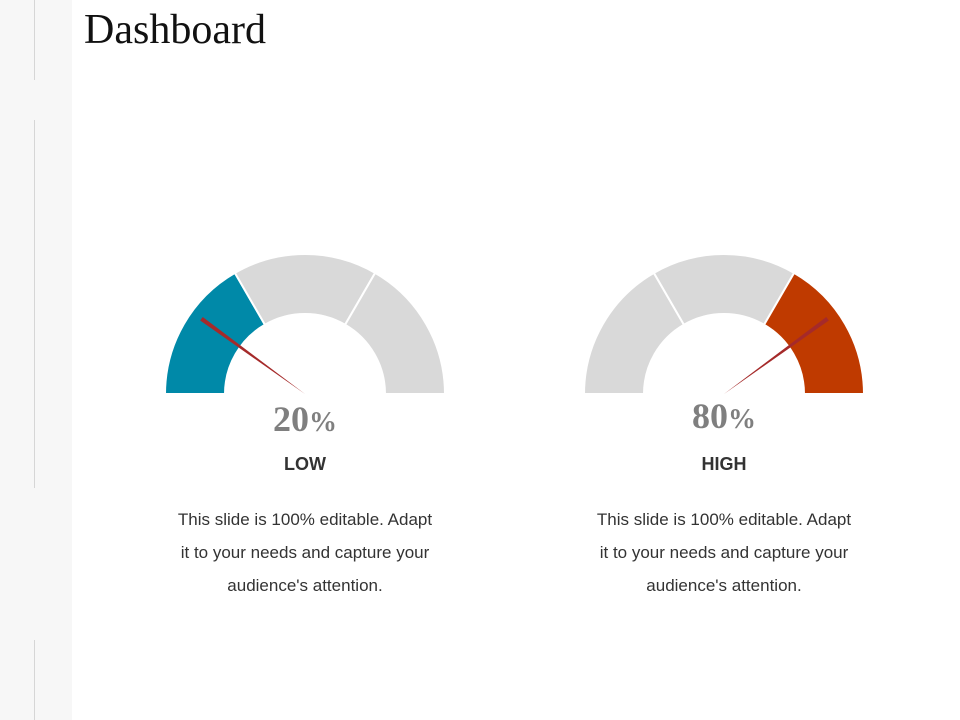 This screenshot has width=960, height=720. I want to click on gauge-low-label: LOW, so click(305, 464).